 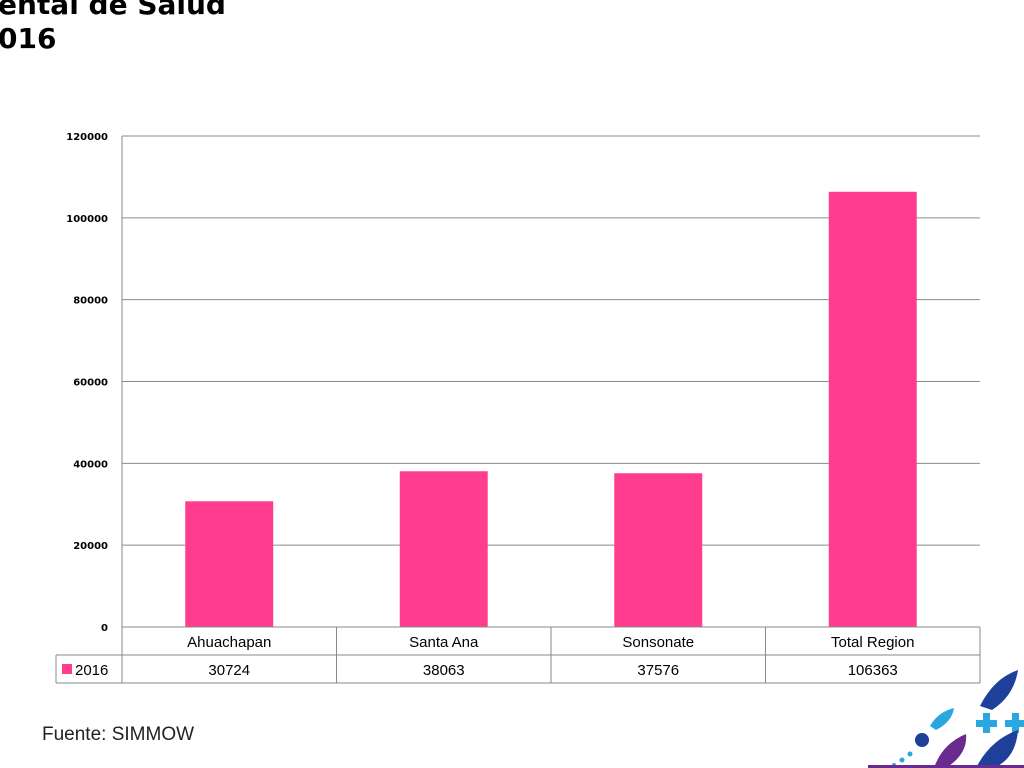 What do you see at coordinates (443, 549) in the screenshot?
I see `bar-santa-ana` at bounding box center [443, 549].